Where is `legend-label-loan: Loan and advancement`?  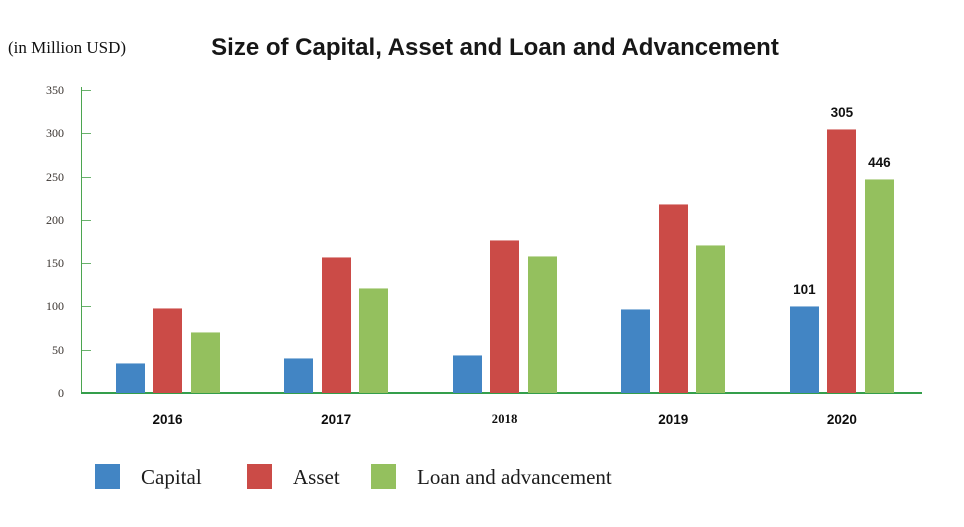
legend-label-loan: Loan and advancement is located at coordinates (514, 477).